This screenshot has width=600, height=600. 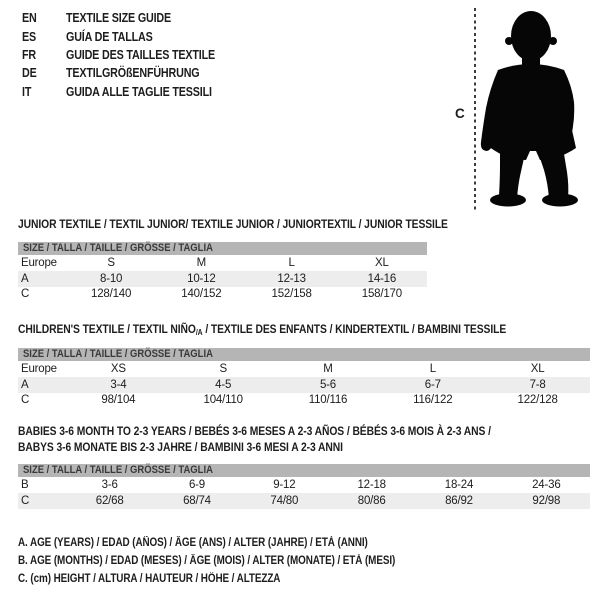 What do you see at coordinates (223, 384) in the screenshot?
I see `table-cell: 4-5` at bounding box center [223, 384].